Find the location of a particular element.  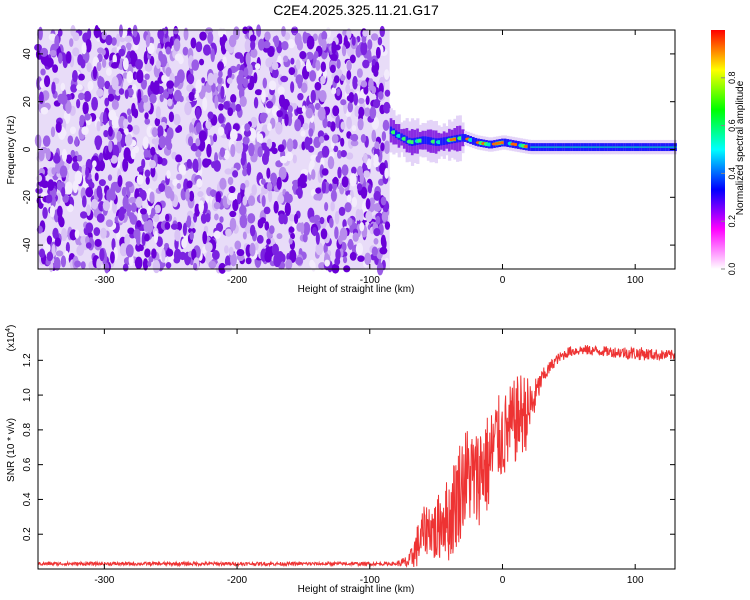

x-tick-label: 100 is located at coordinates (635, 280).